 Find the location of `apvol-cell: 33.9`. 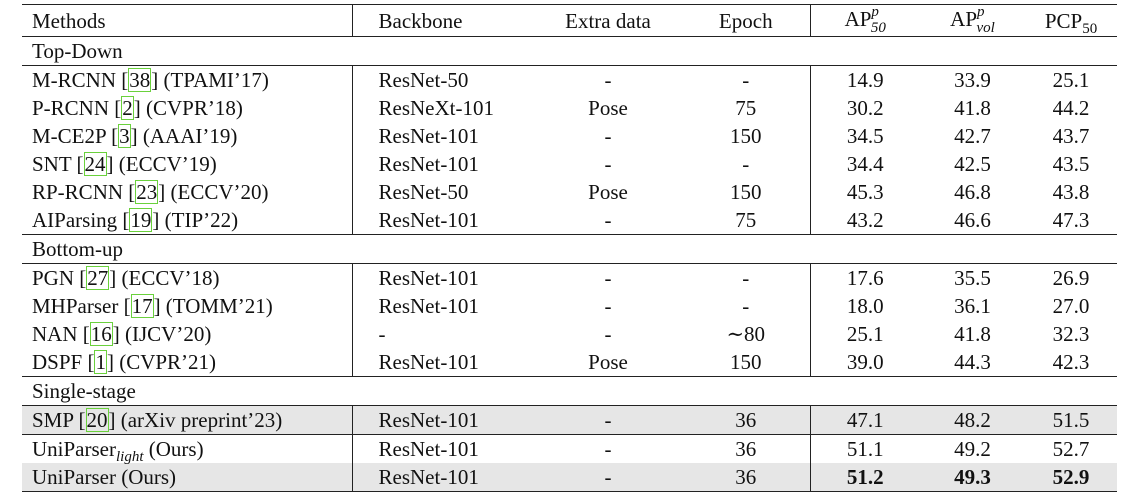

apvol-cell: 33.9 is located at coordinates (972, 80).